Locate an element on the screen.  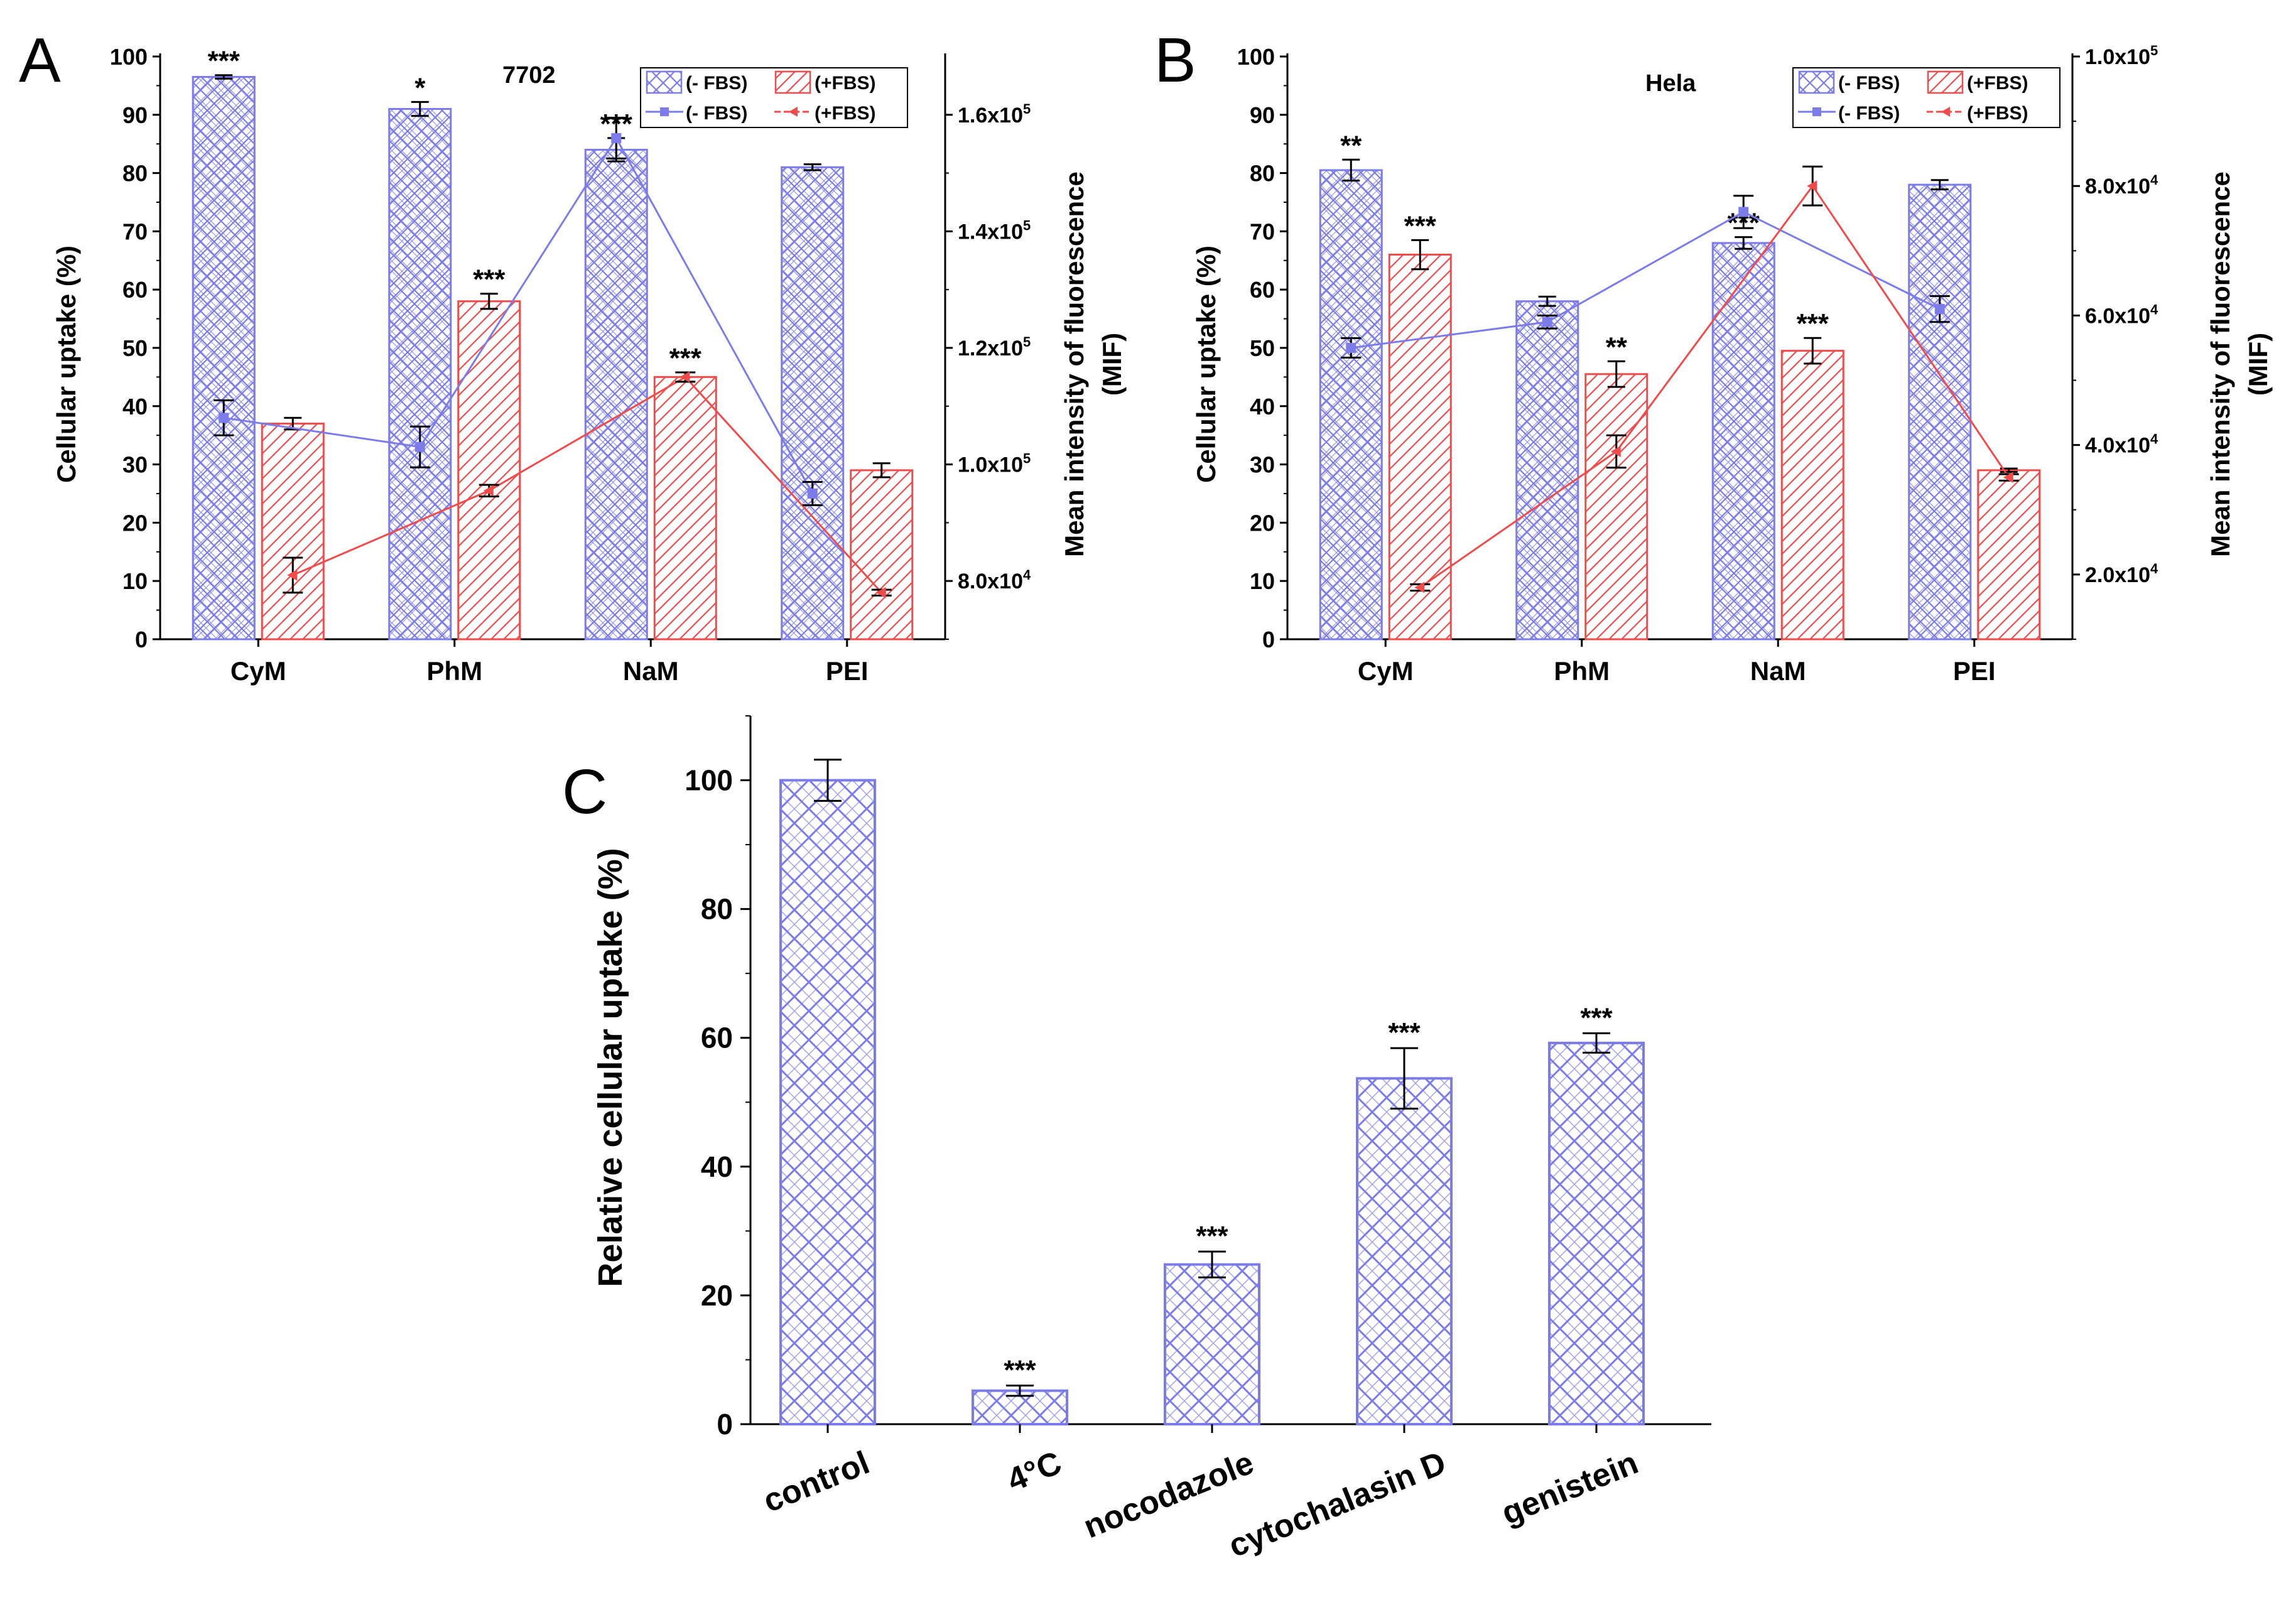
bar-significance: *** is located at coordinates (1212, 1236).